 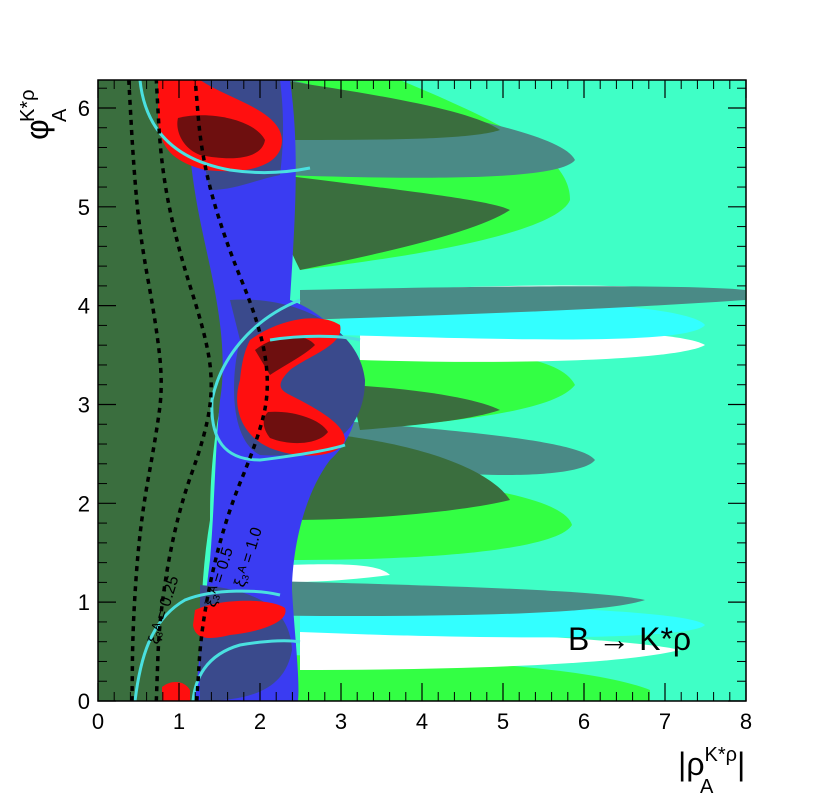 What do you see at coordinates (84, 701) in the screenshot?
I see `y-tick-label-0: 0` at bounding box center [84, 701].